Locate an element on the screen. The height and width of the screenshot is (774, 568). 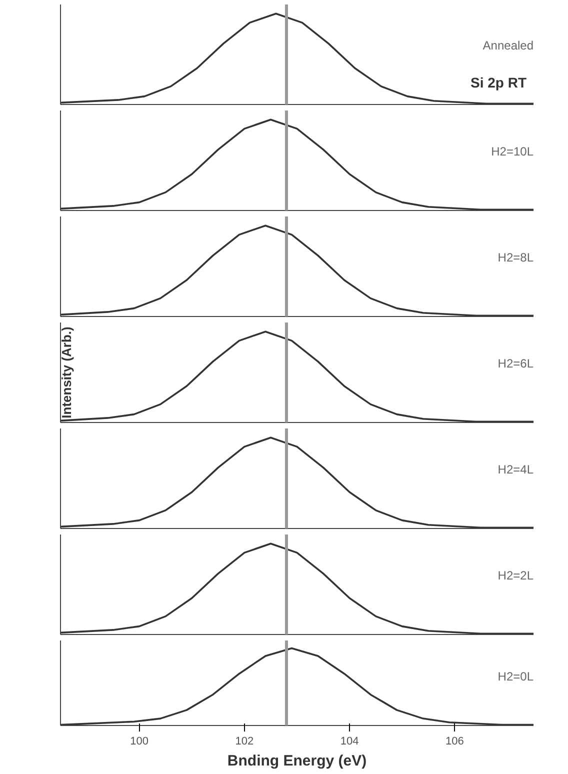
x-axis-title: Bnding Energy (eV) is located at coordinates (297, 761).